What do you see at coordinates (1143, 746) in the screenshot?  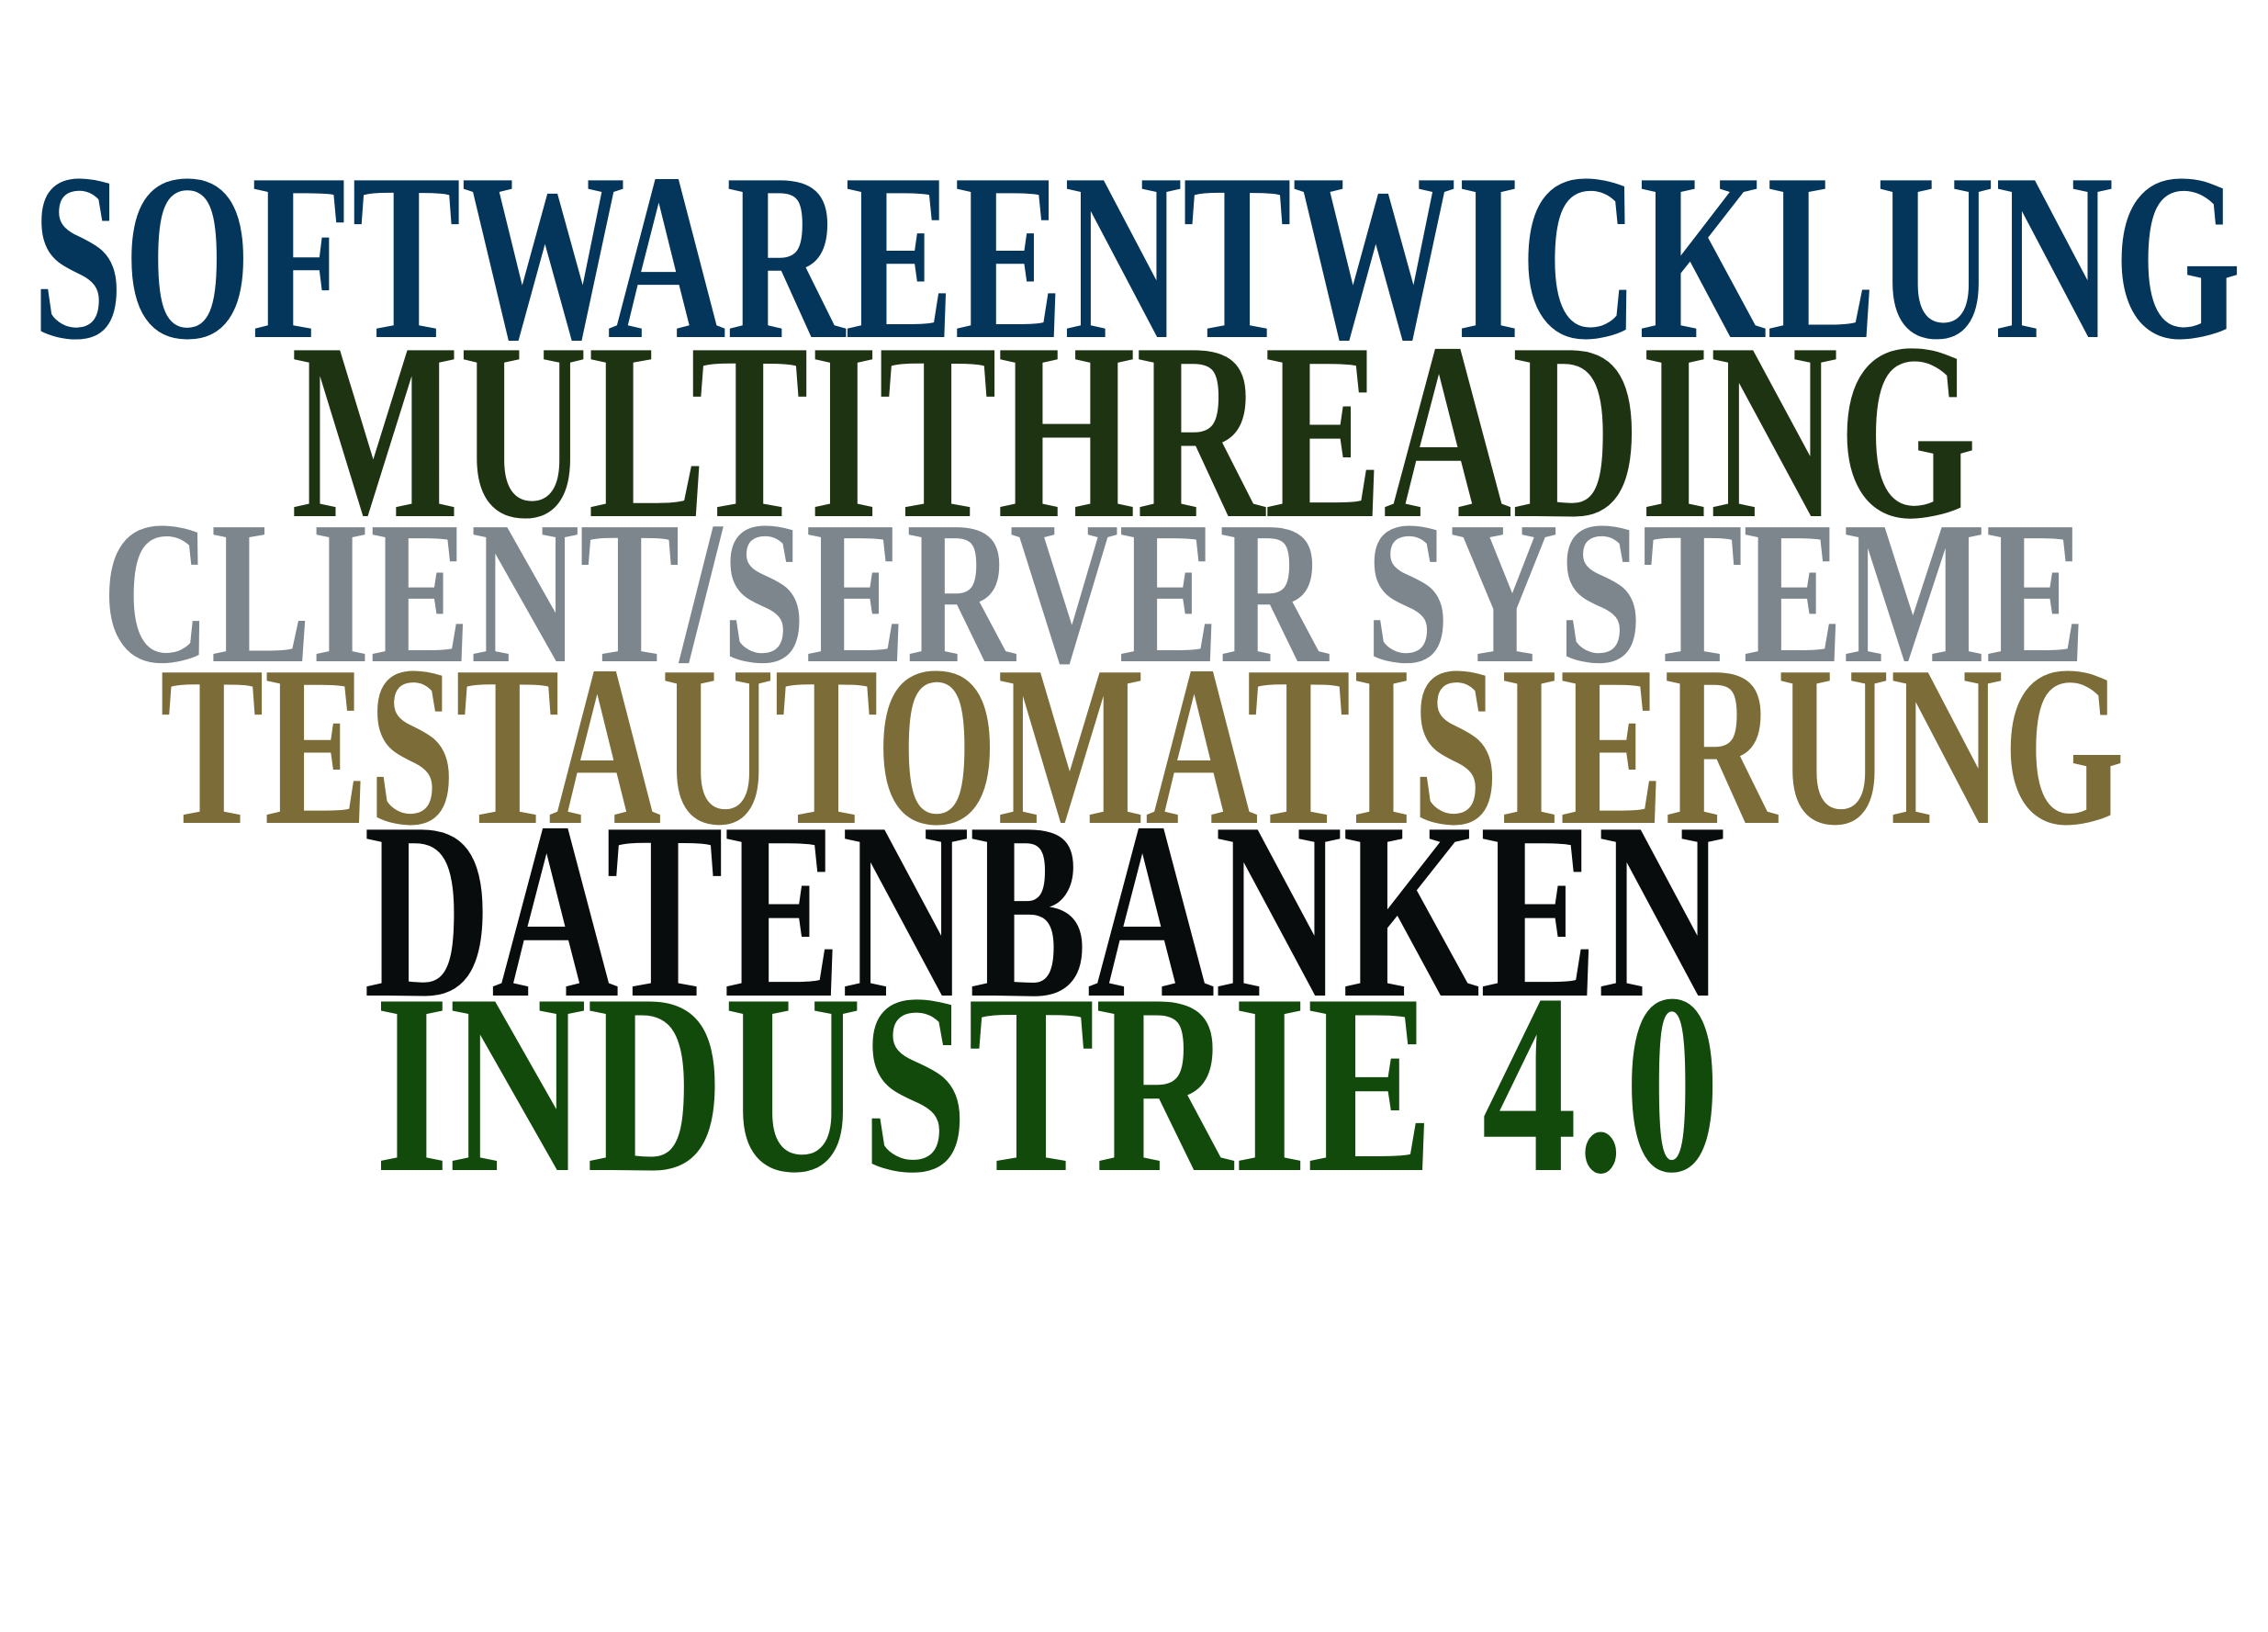 I see `word: TESTAUTOMATISIERUNG` at bounding box center [1143, 746].